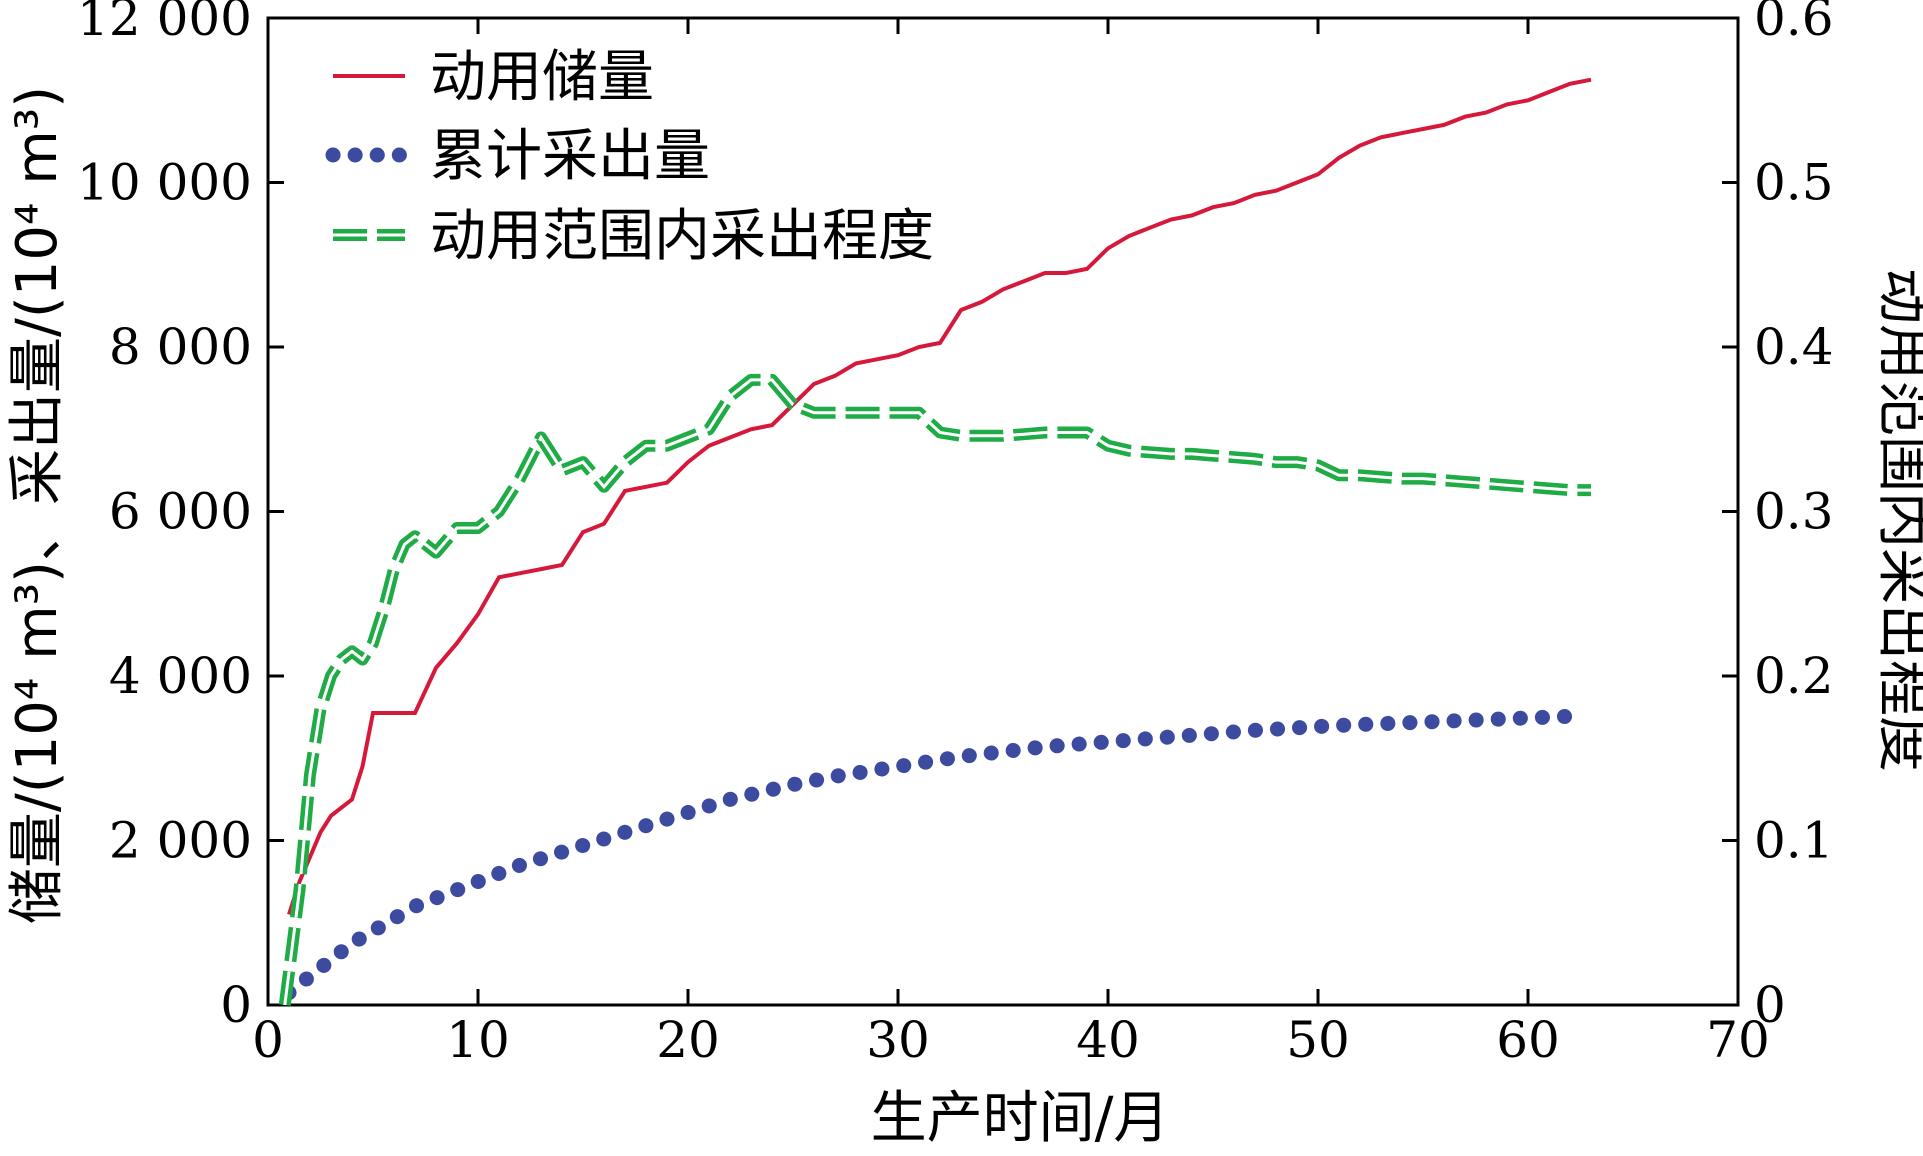 Image resolution: width=1923 pixels, height=1156 pixels. I want to click on y-right-tick-label: 0.5, so click(1794, 183).